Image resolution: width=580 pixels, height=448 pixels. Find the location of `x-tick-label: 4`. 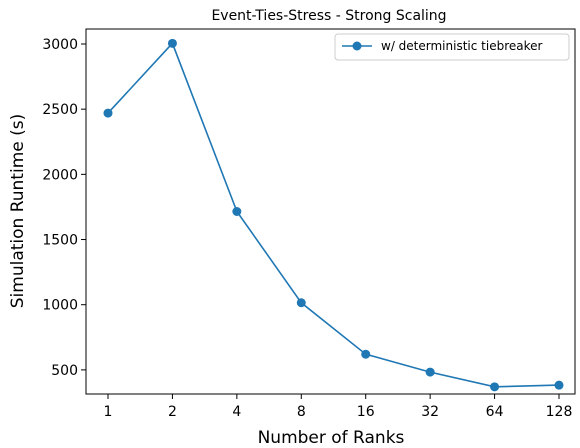

x-tick-label: 4 is located at coordinates (236, 412).